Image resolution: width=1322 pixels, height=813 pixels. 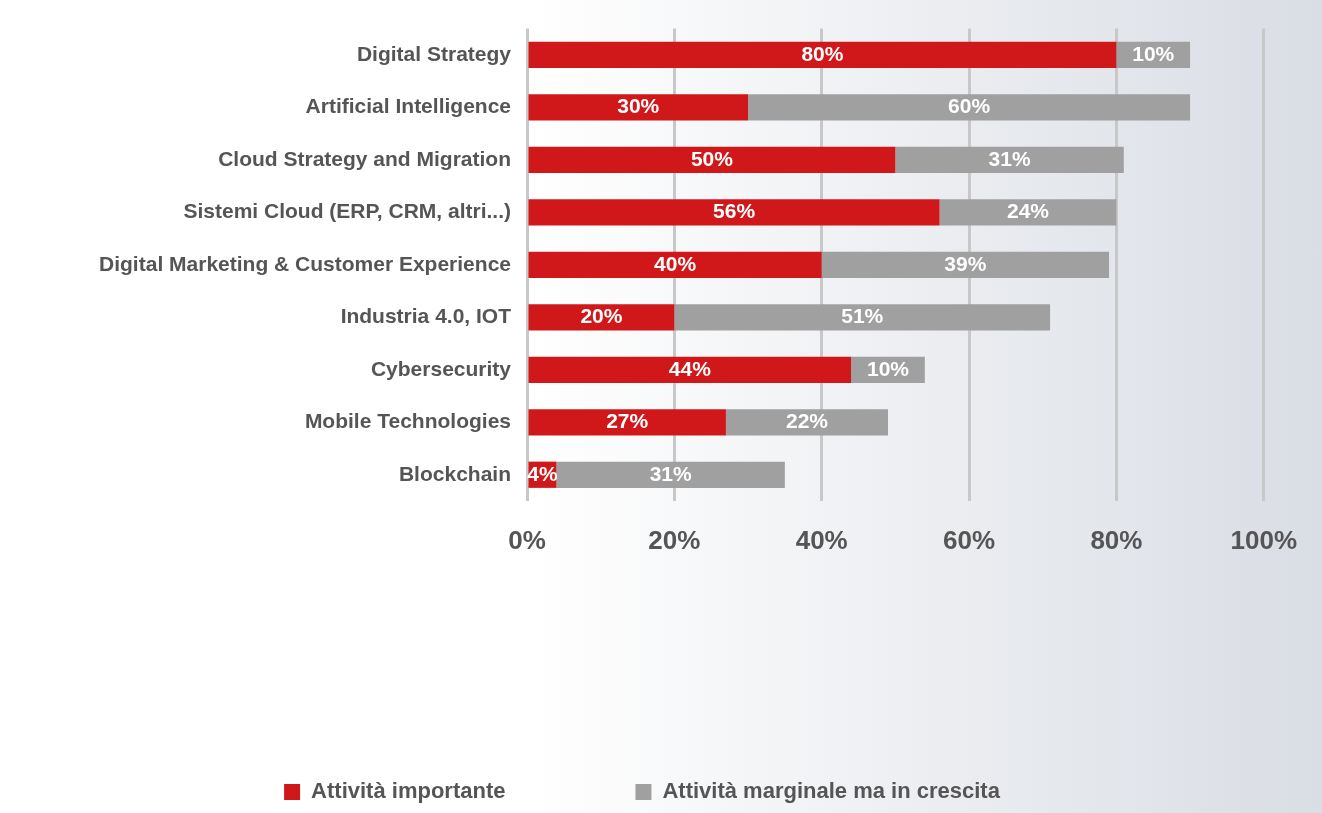 I want to click on x-tick-label: 0%, so click(x=527, y=539).